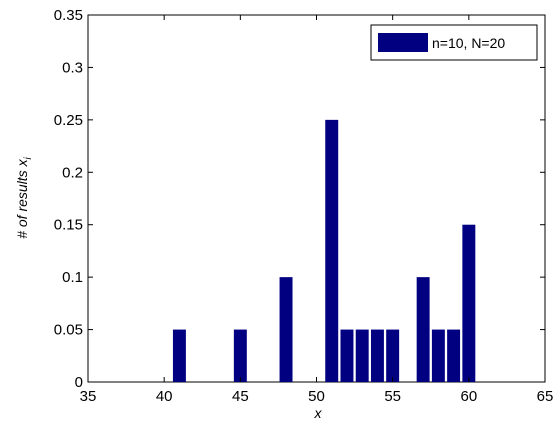  What do you see at coordinates (545, 396) in the screenshot?
I see `x-tick-label: 65` at bounding box center [545, 396].